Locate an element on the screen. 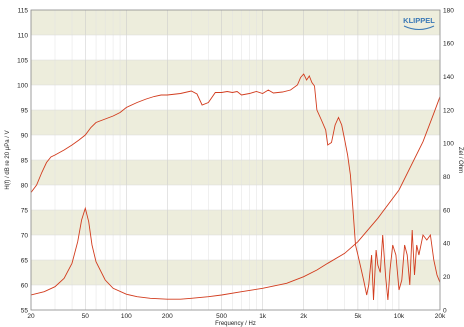 The width and height of the screenshot is (464, 327). x-tick-label: 500 is located at coordinates (221, 316).